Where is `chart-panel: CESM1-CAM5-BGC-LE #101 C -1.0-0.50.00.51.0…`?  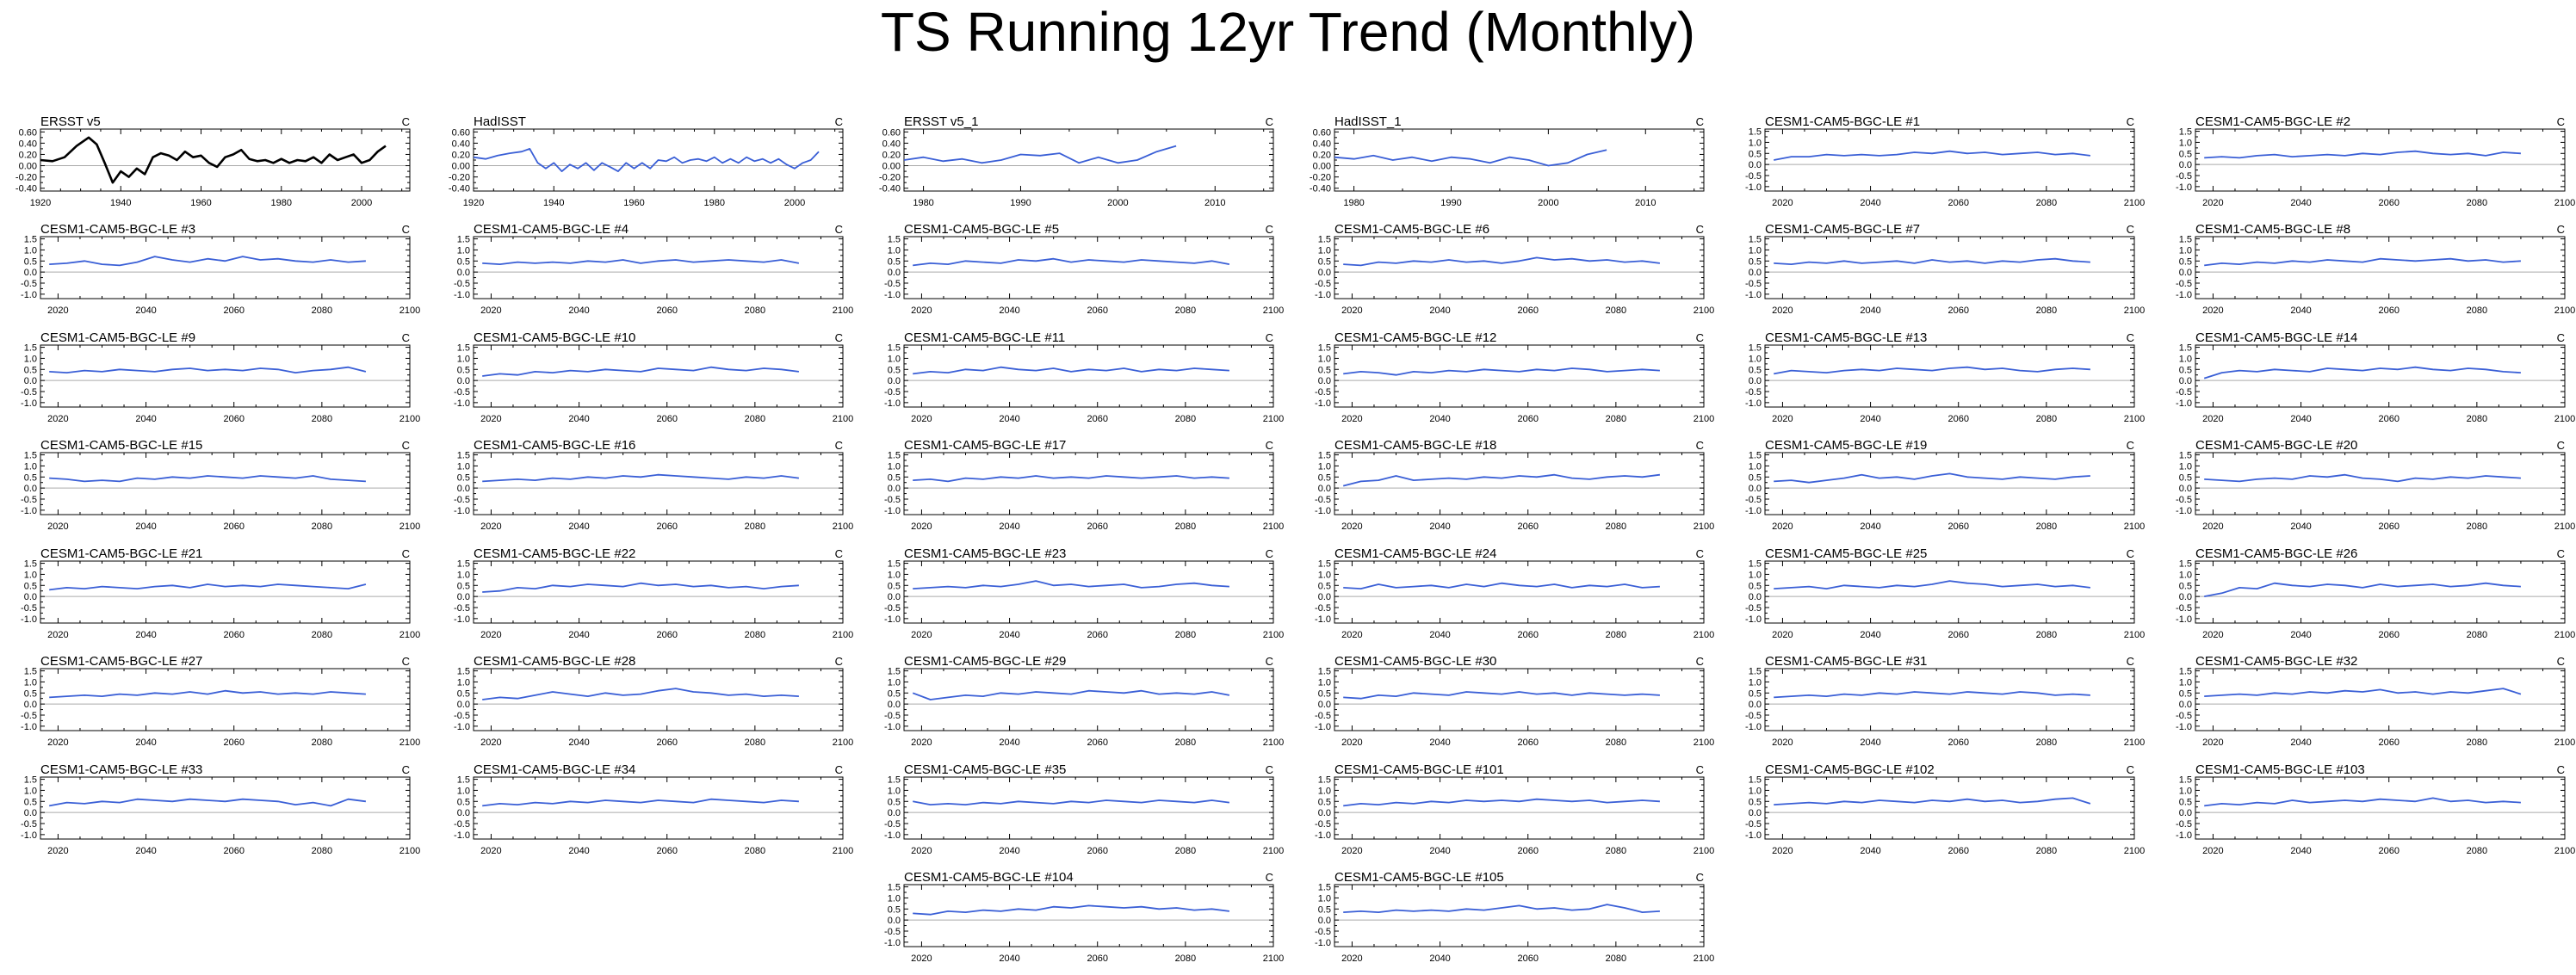
chart-panel: CESM1-CAM5-BGC-LE #101 C -1.0-0.50.00.51.0… is located at coordinates (1514, 809).